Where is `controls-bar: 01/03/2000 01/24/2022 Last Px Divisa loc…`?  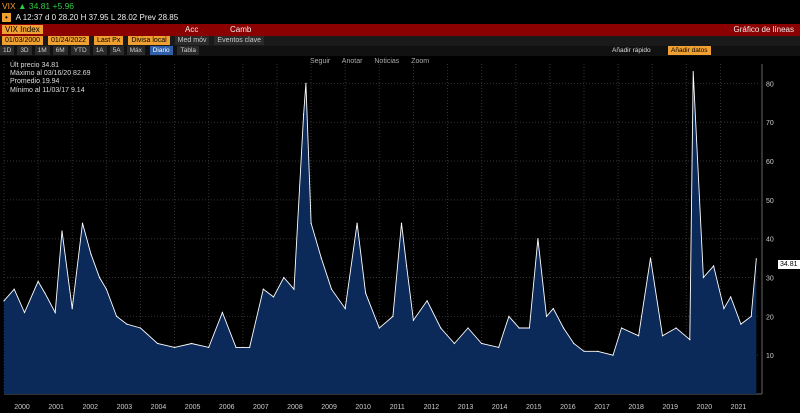 controls-bar: 01/03/2000 01/24/2022 Last Px Divisa loc… is located at coordinates (400, 41).